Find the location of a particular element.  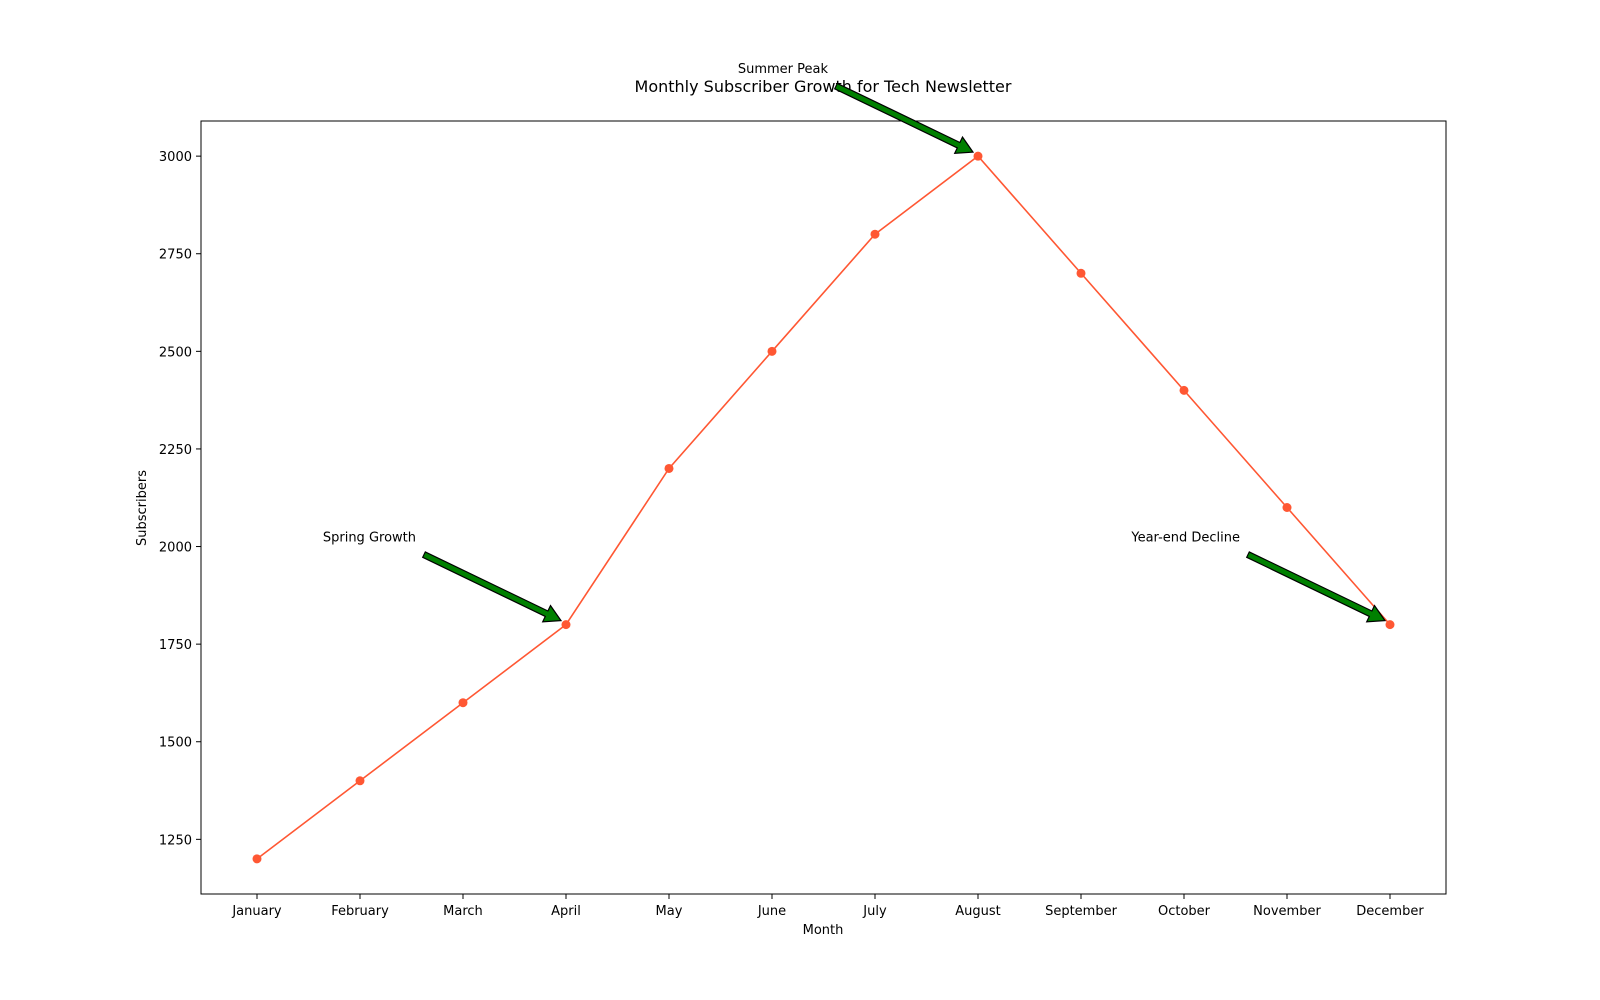

x-axis-title: Month is located at coordinates (823, 930).